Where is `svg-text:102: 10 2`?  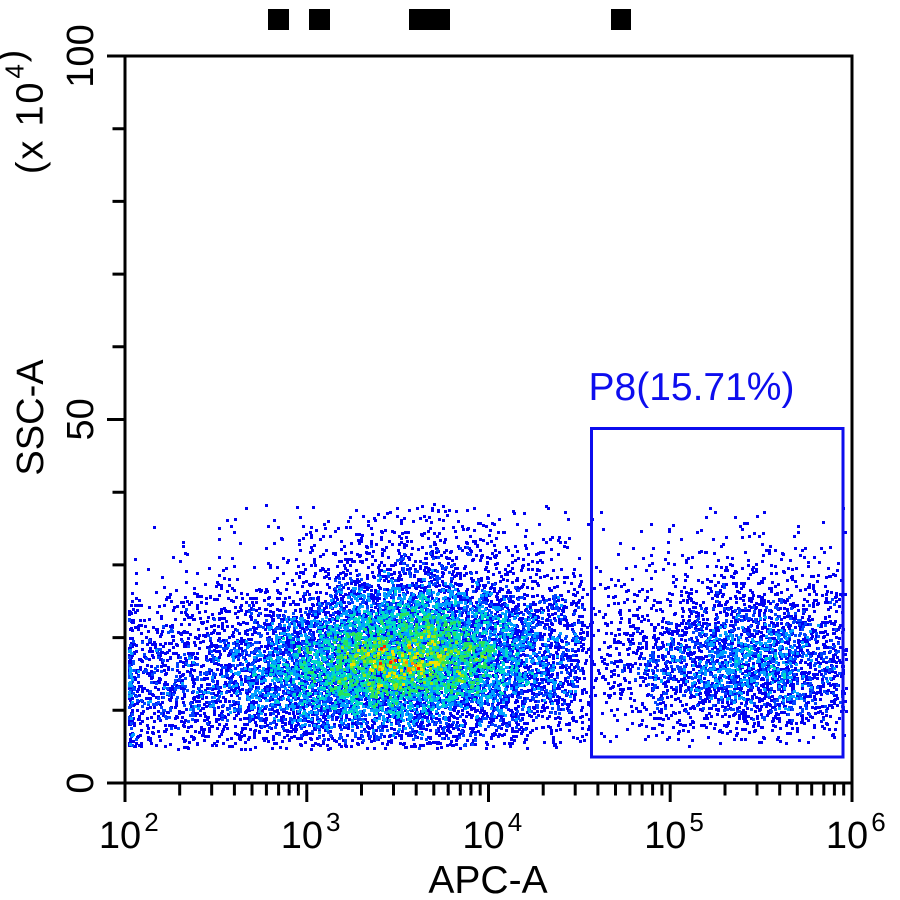 svg-text:102: 10 2 is located at coordinates (129, 832).